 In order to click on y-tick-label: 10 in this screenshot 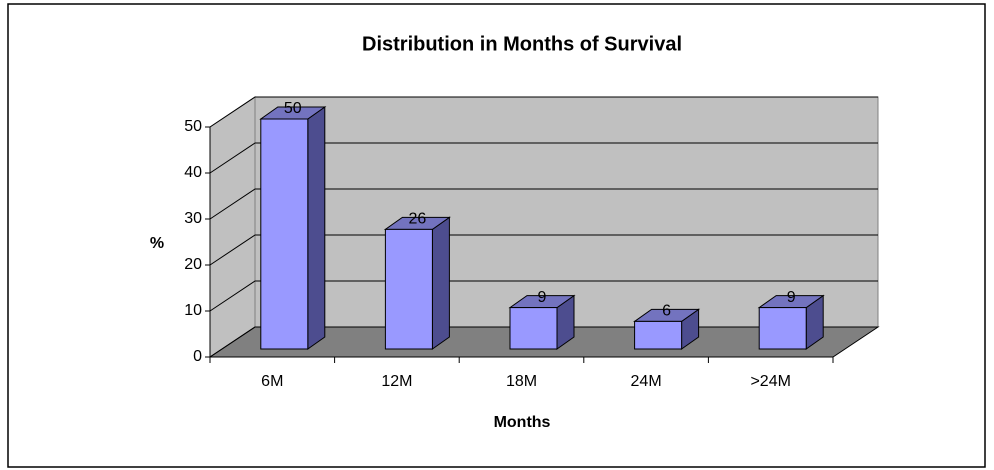, I will do `click(193, 310)`.